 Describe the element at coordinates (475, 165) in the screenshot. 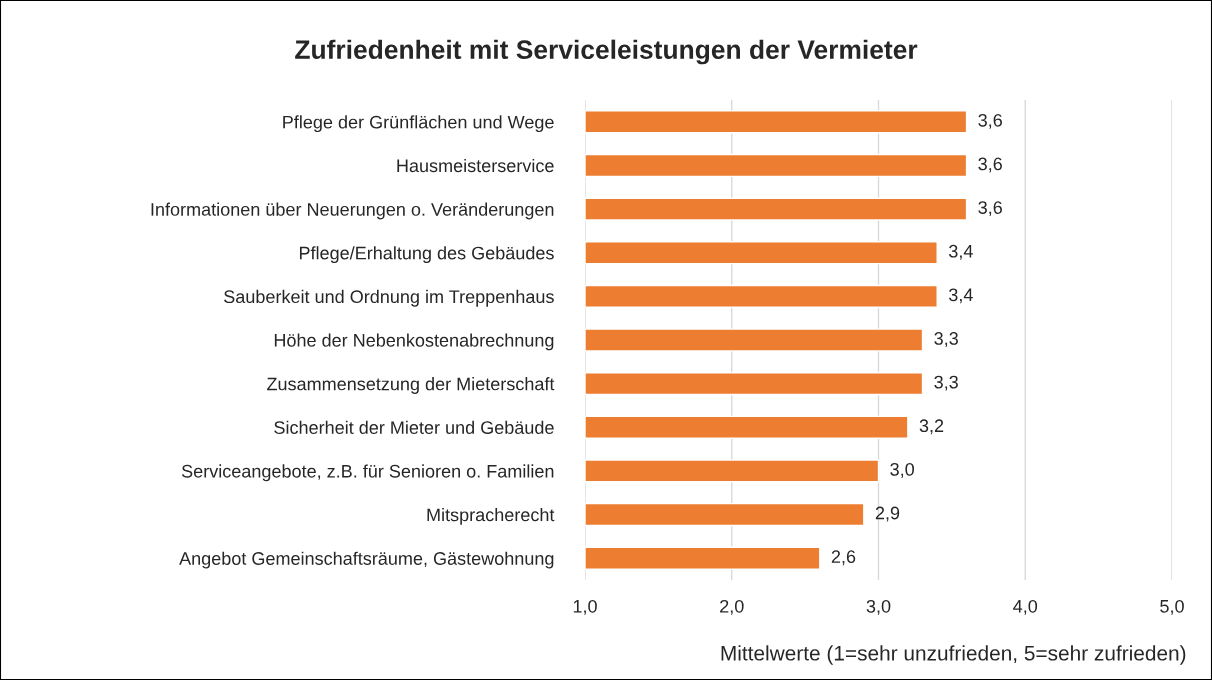

I see `y-tick-label: Hausmeisterservice` at that location.